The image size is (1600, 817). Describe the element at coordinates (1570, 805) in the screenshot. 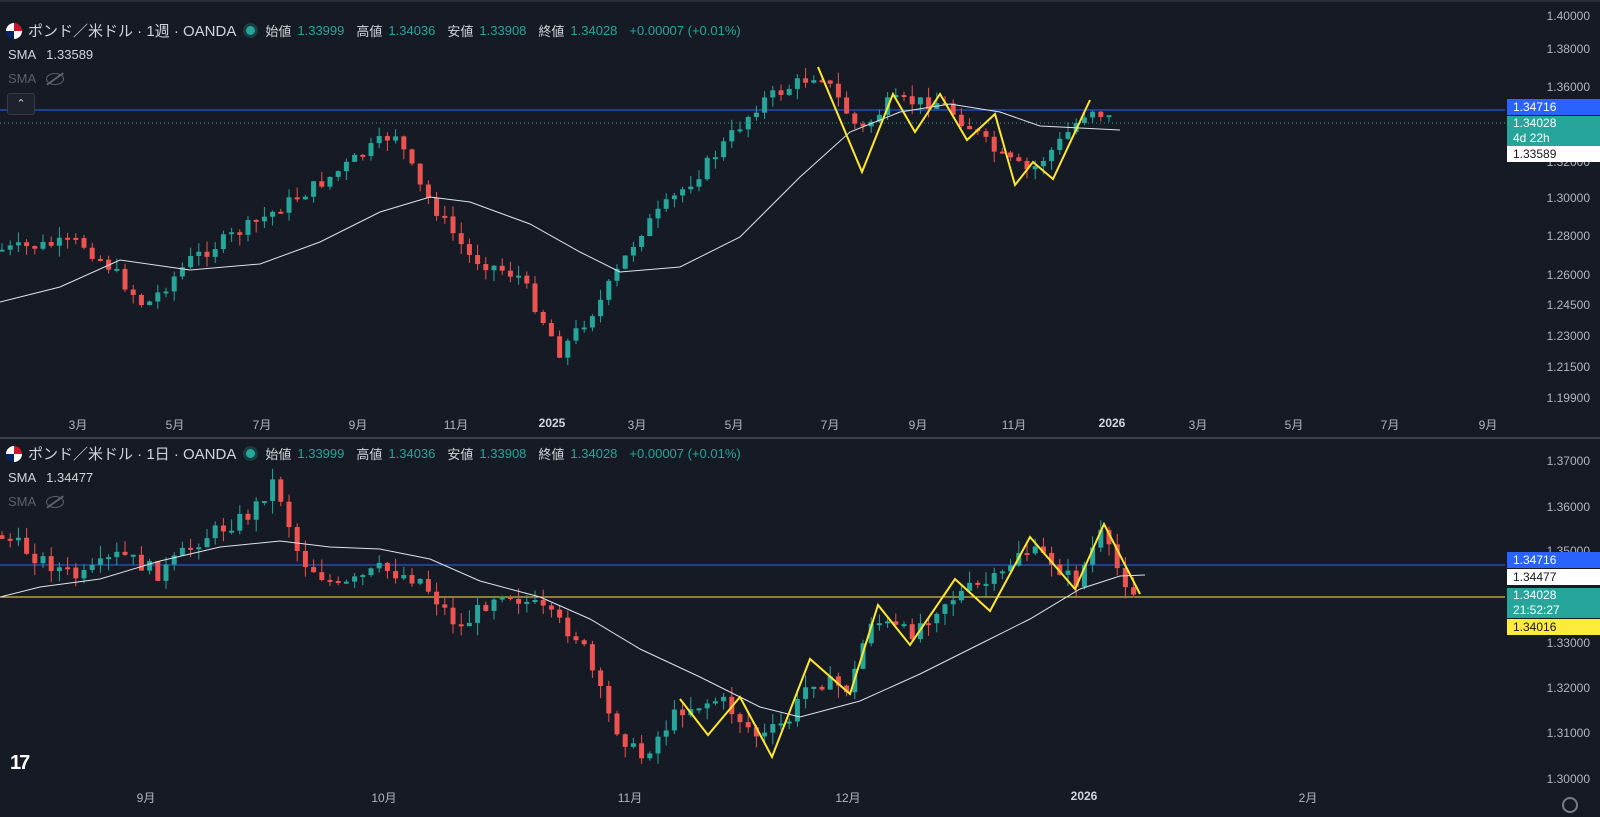

I see `settings-gear-icon` at that location.